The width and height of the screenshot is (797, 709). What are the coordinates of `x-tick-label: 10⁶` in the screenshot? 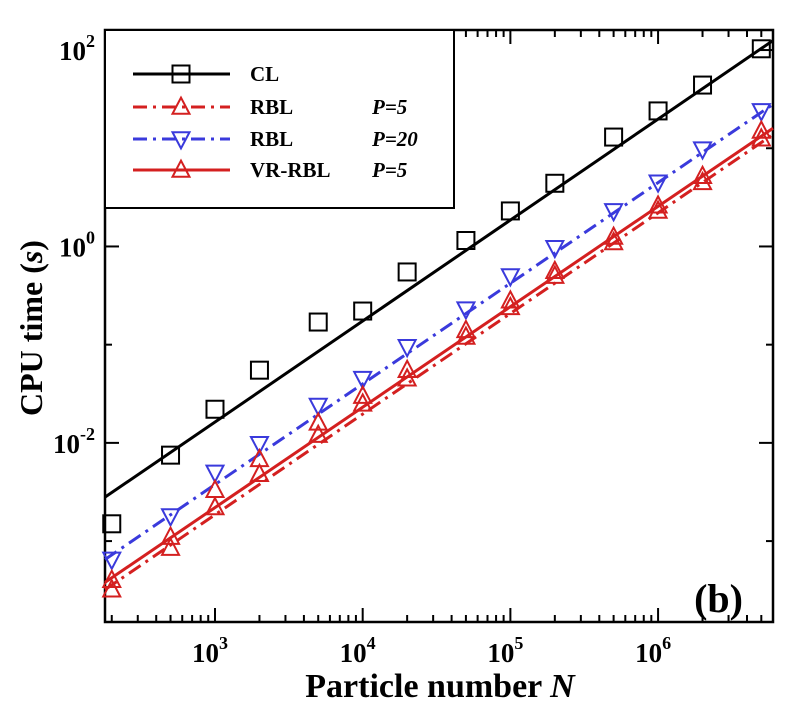 It's located at (653, 650).